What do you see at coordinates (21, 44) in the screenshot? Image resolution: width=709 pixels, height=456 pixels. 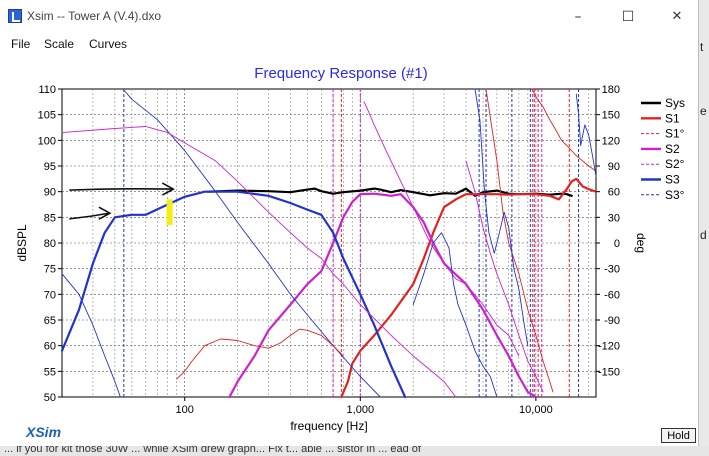 I see `menu-file: File` at bounding box center [21, 44].